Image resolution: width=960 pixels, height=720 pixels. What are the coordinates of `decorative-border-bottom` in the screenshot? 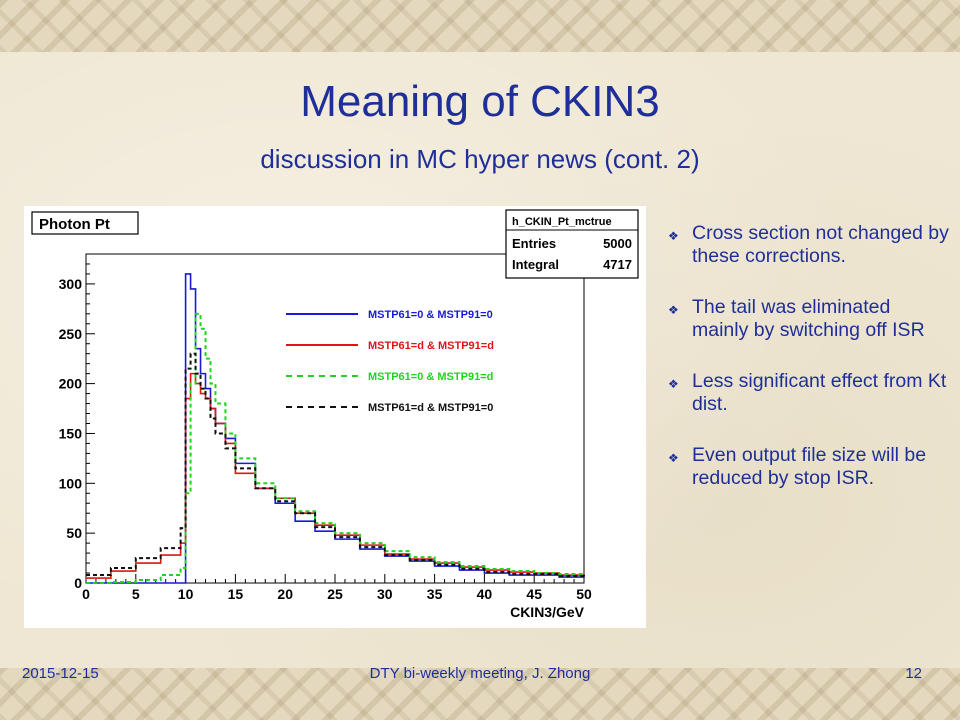 It's located at (480, 694).